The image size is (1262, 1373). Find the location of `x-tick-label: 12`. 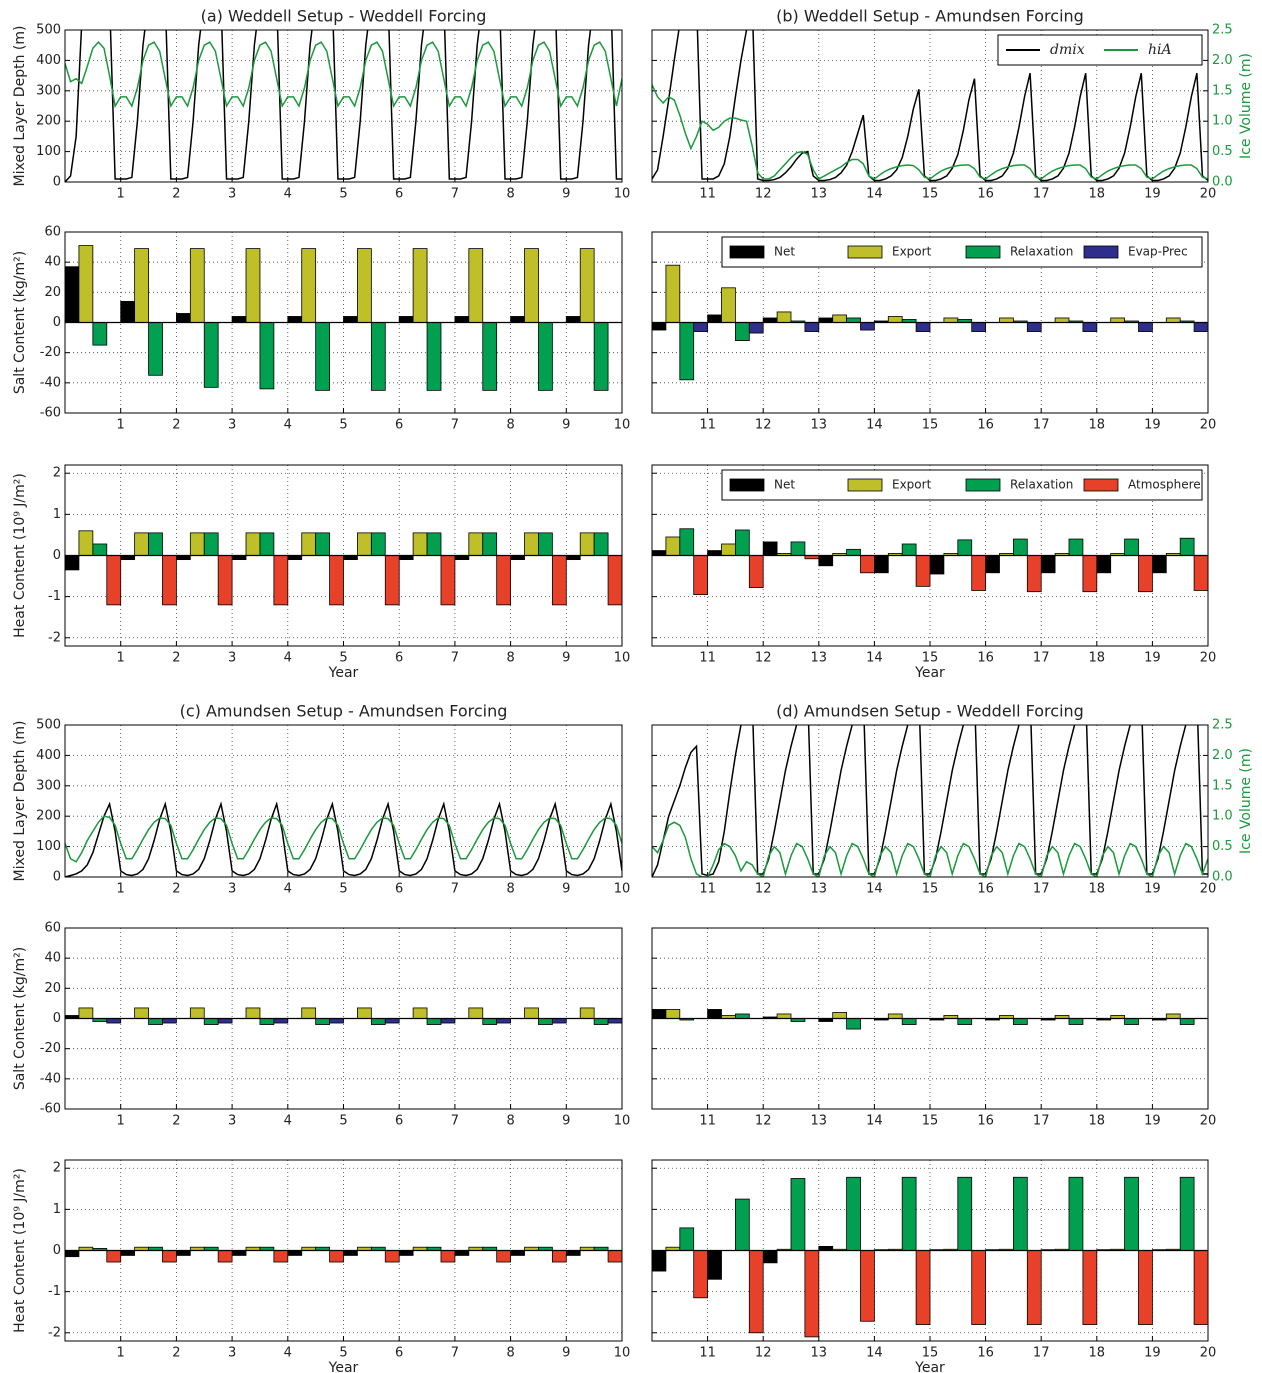

x-tick-label: 12 is located at coordinates (763, 658).